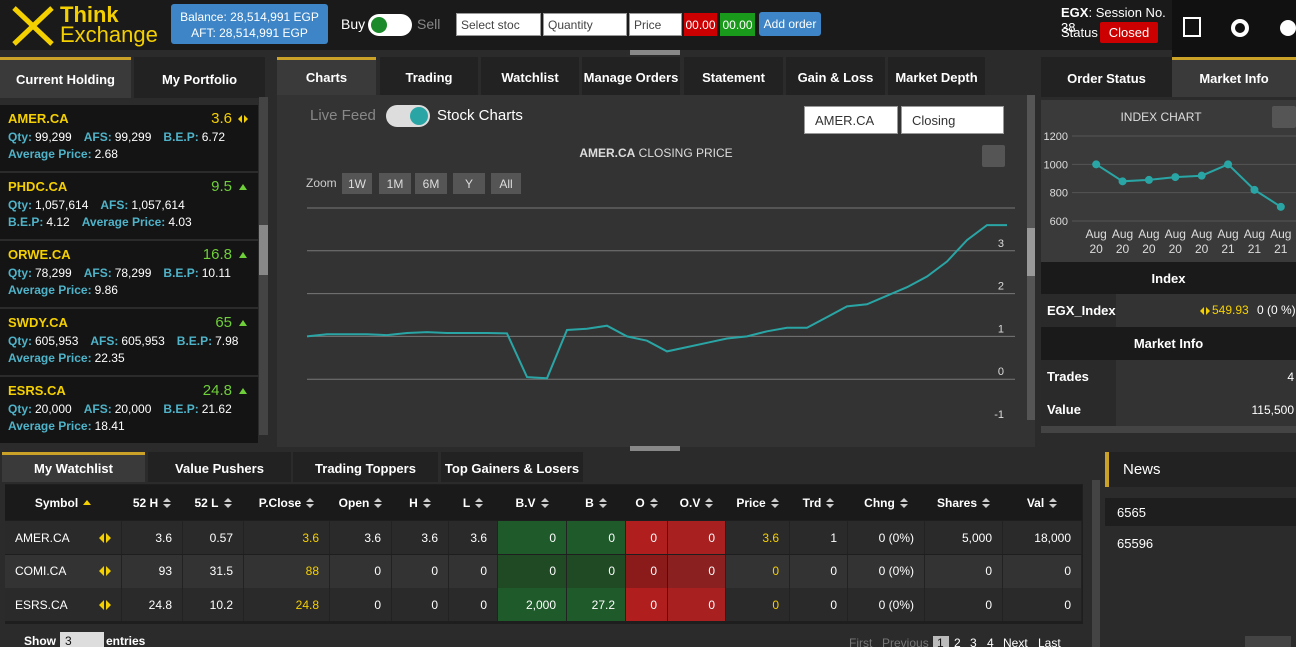 This screenshot has width=1296, height=647. I want to click on watchlist-tab: My Watchlist, so click(73, 467).